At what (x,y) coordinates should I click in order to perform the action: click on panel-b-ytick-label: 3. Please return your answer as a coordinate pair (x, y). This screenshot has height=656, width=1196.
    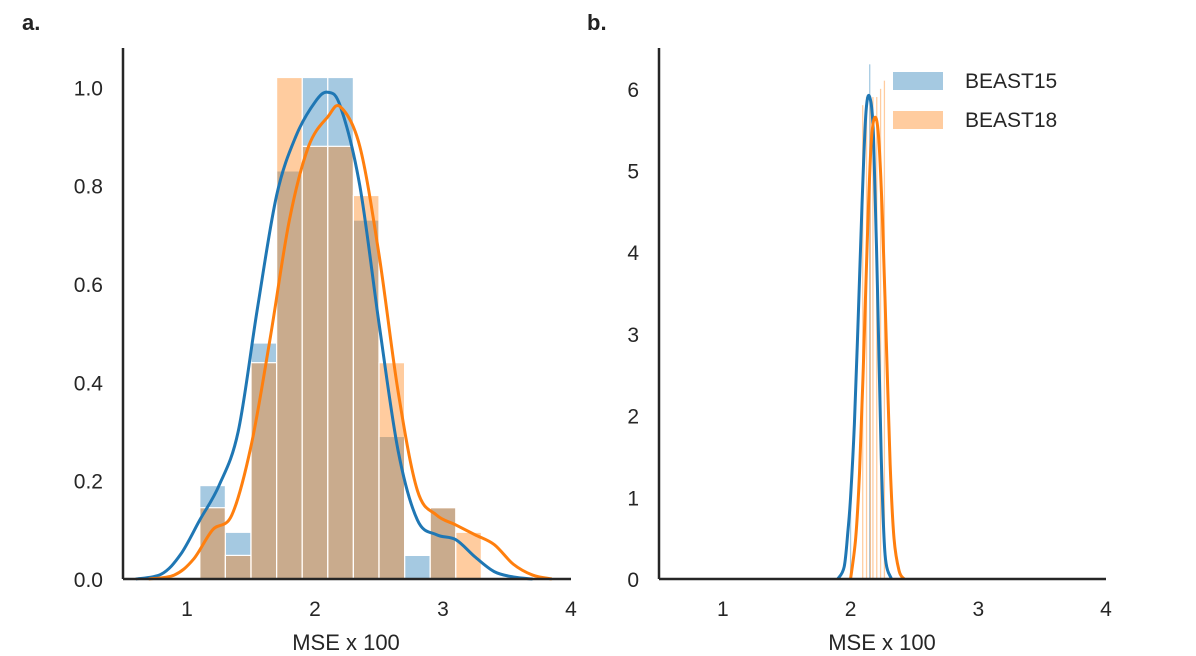
    Looking at the image, I should click on (633, 335).